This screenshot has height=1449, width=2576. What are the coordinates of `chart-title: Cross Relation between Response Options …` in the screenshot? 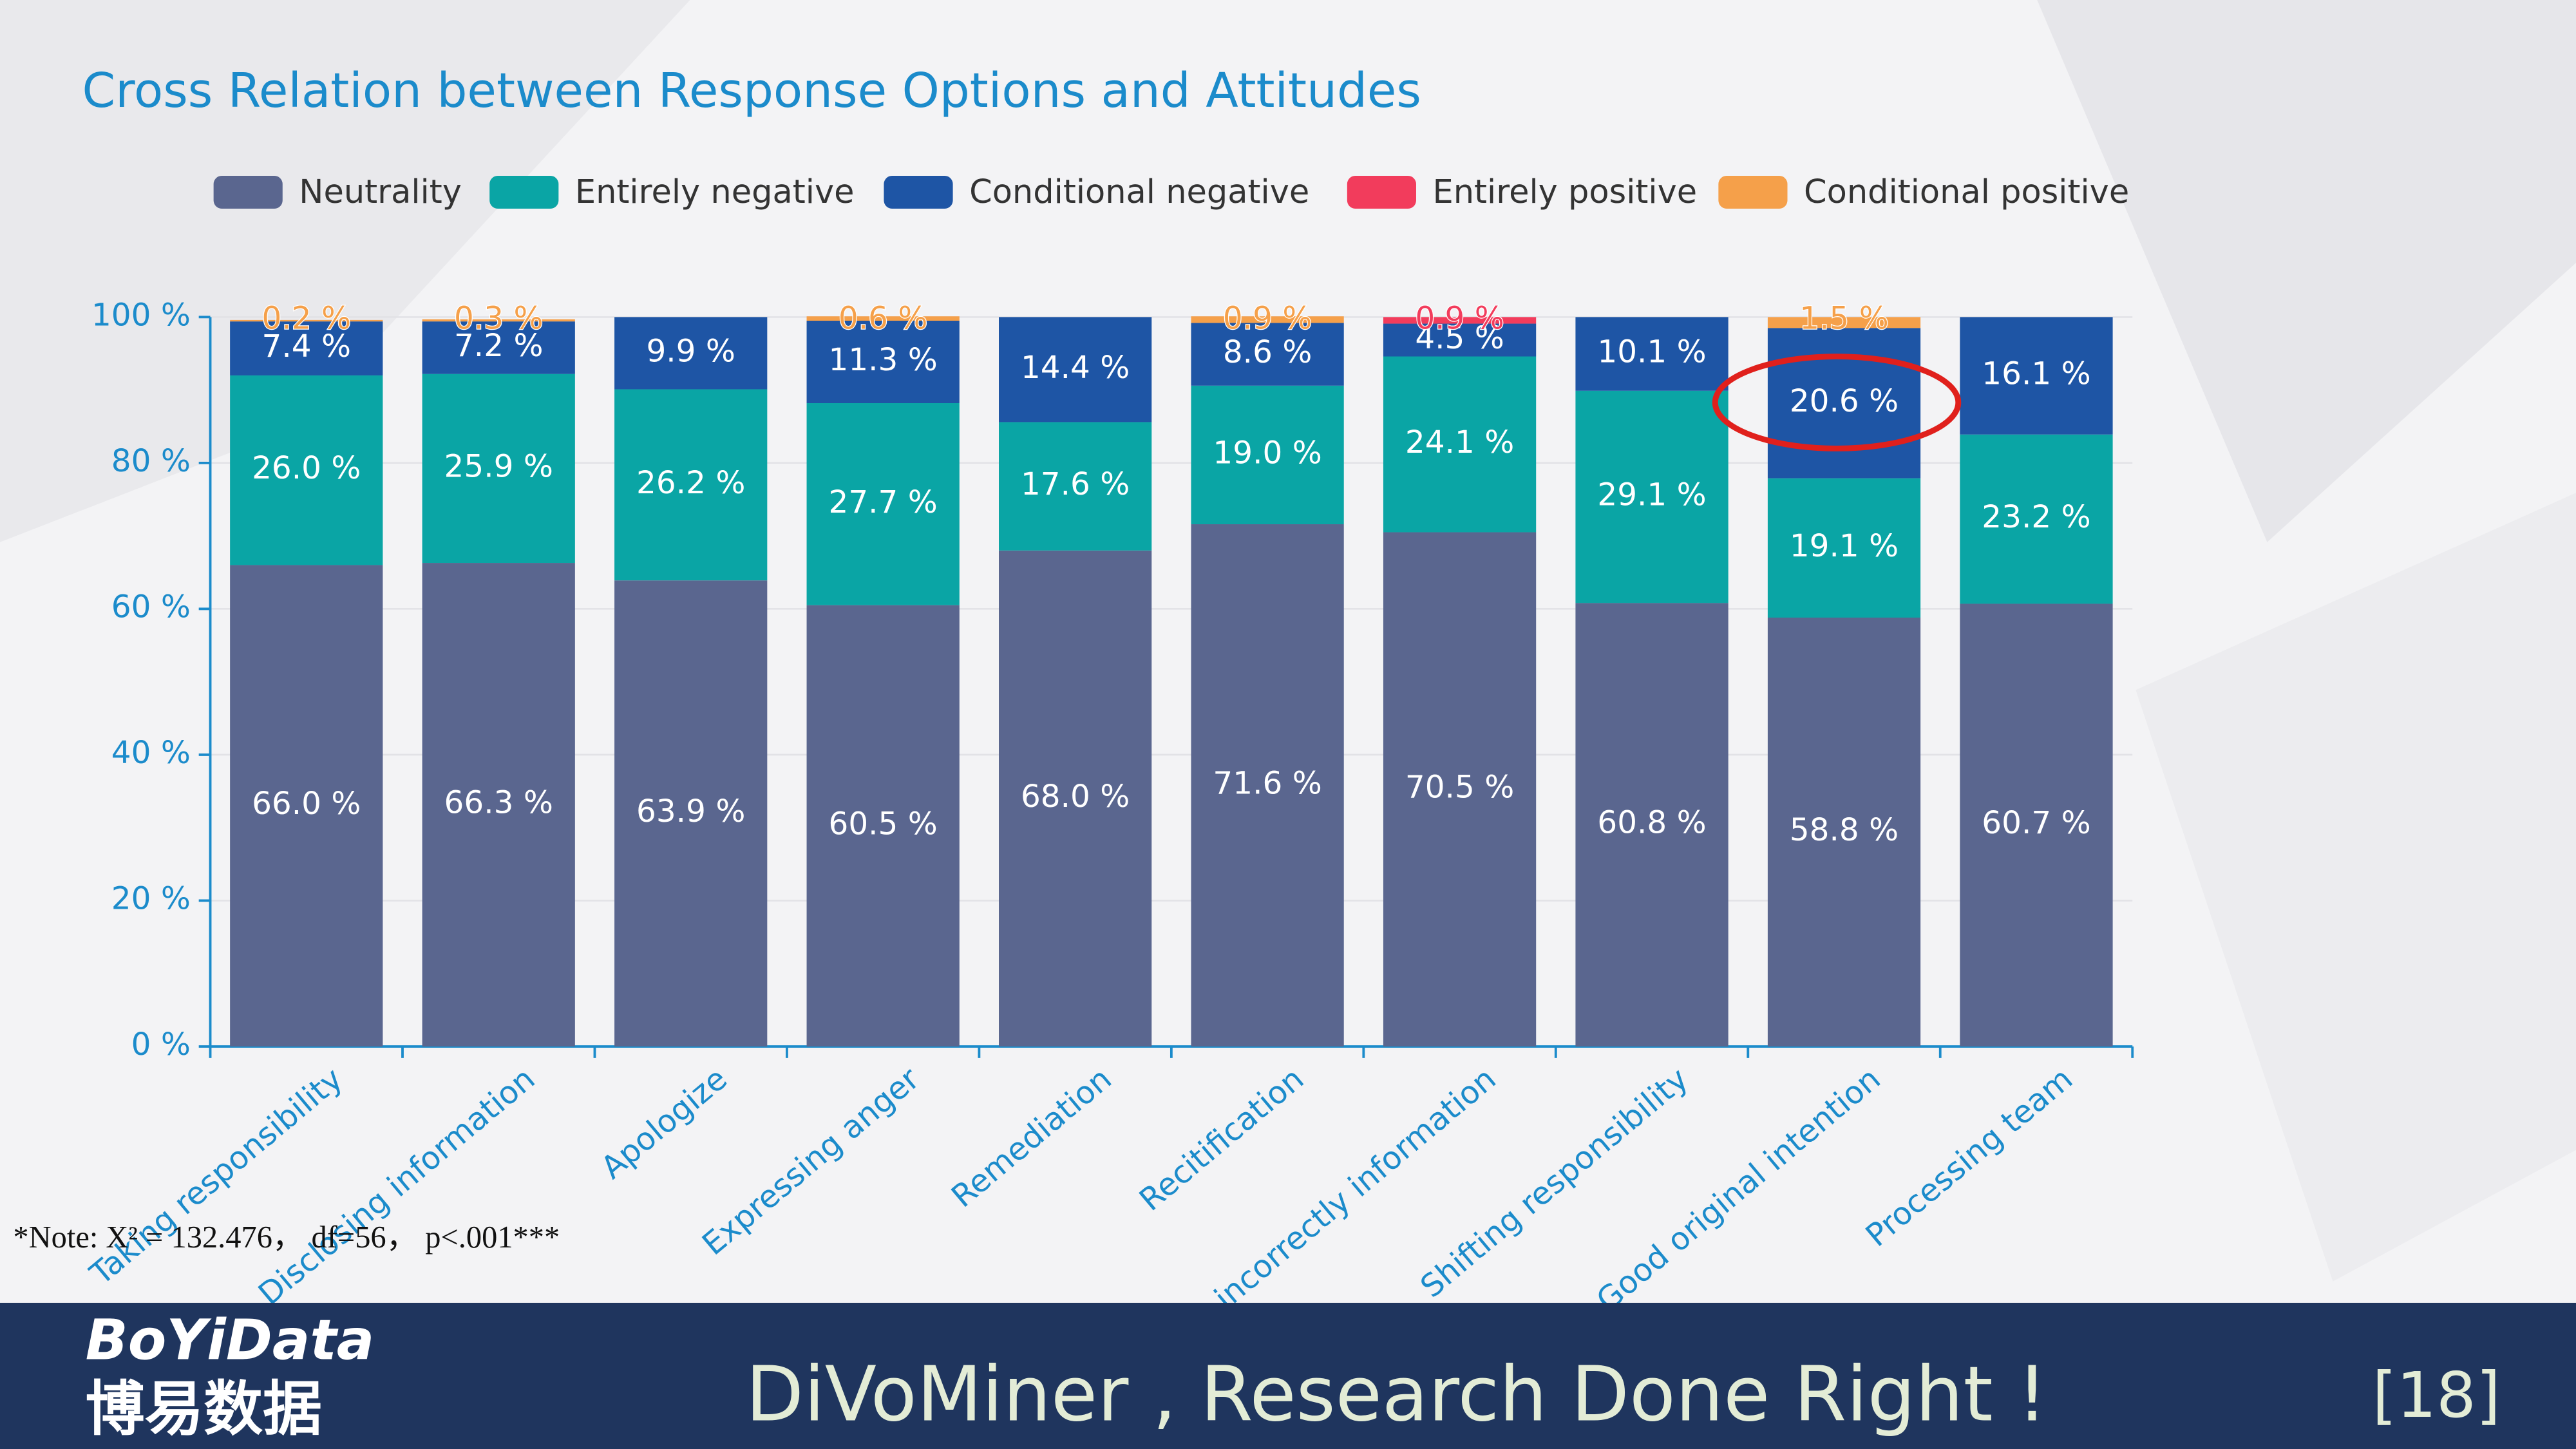 It's located at (751, 91).